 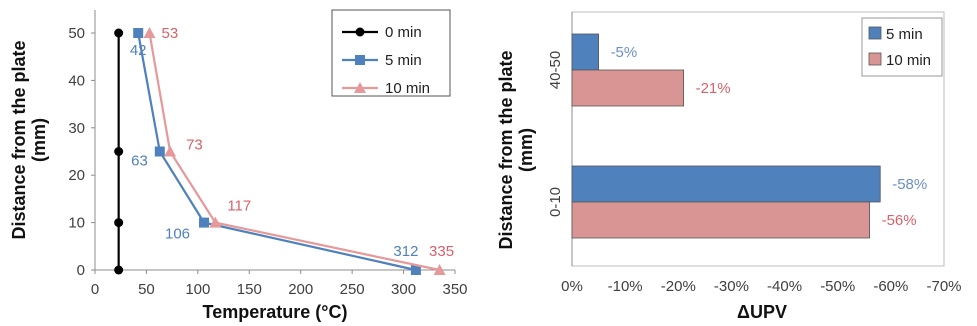 I want to click on left-series-2-data-label: 73, so click(x=194, y=145).